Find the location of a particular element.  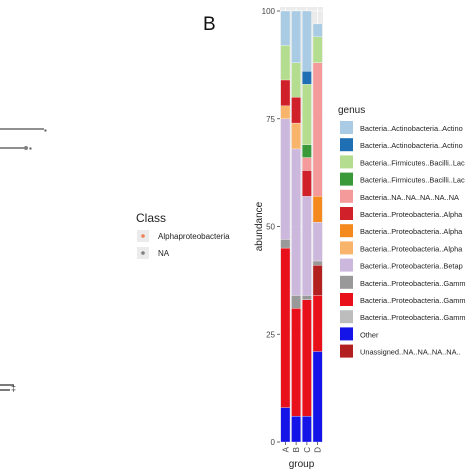

genus-legend-title: genus is located at coordinates (351, 110).